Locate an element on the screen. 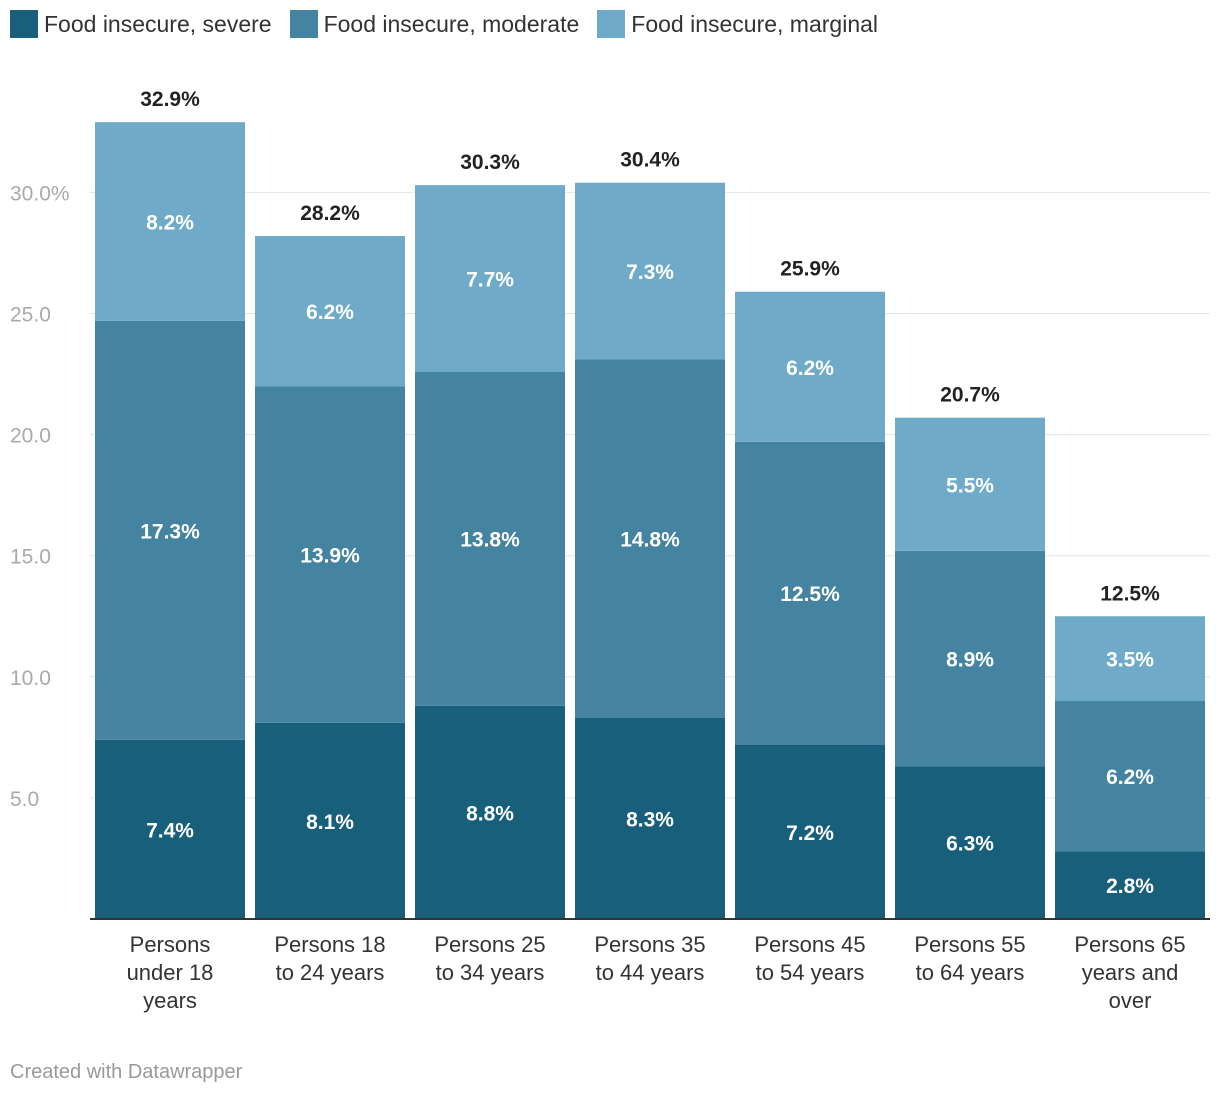 Image resolution: width=1220 pixels, height=1098 pixels. segment-label: 13.8% is located at coordinates (490, 540).